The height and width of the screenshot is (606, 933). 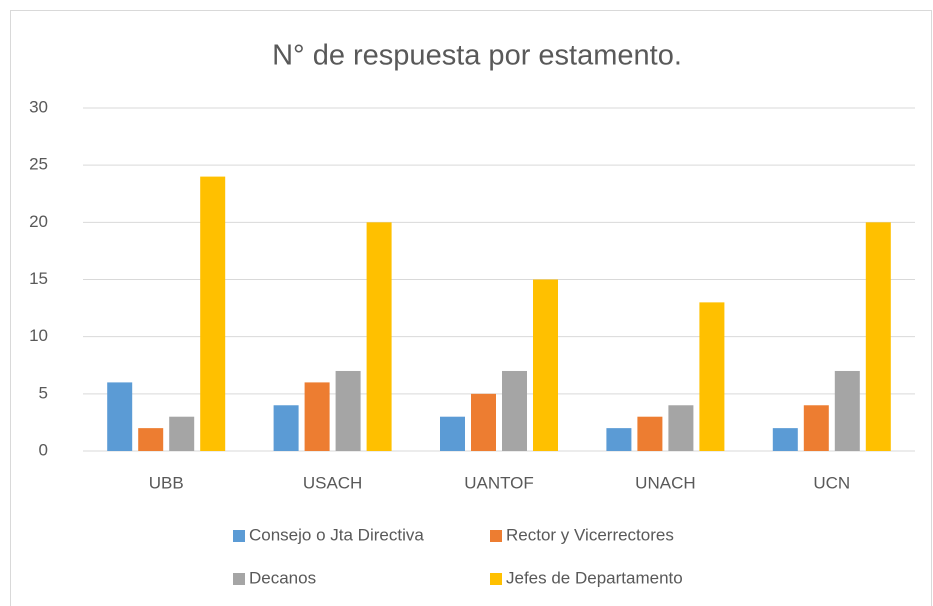 I want to click on y-tick-label: 0, so click(x=43, y=449).